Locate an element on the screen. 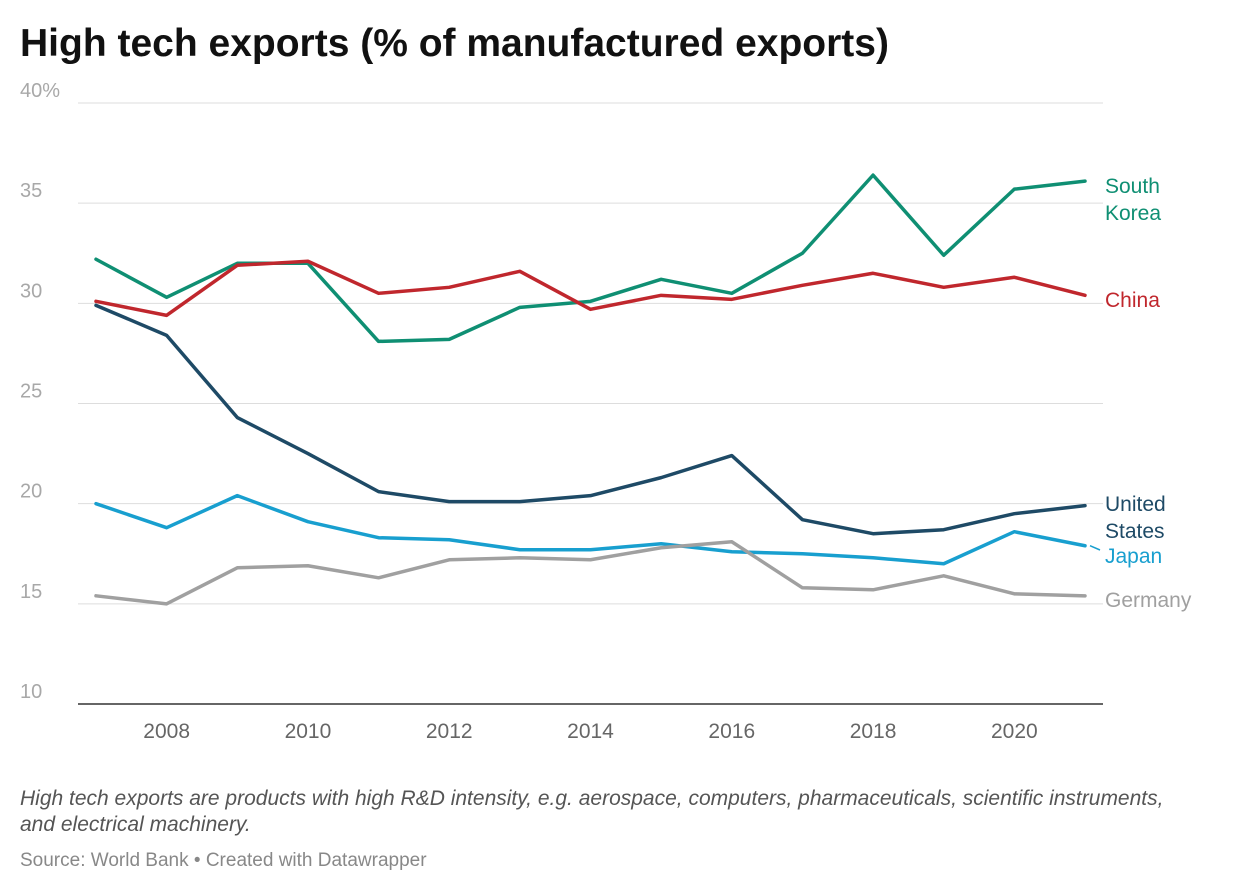  series-label-united-states: United States is located at coordinates (1135, 518).